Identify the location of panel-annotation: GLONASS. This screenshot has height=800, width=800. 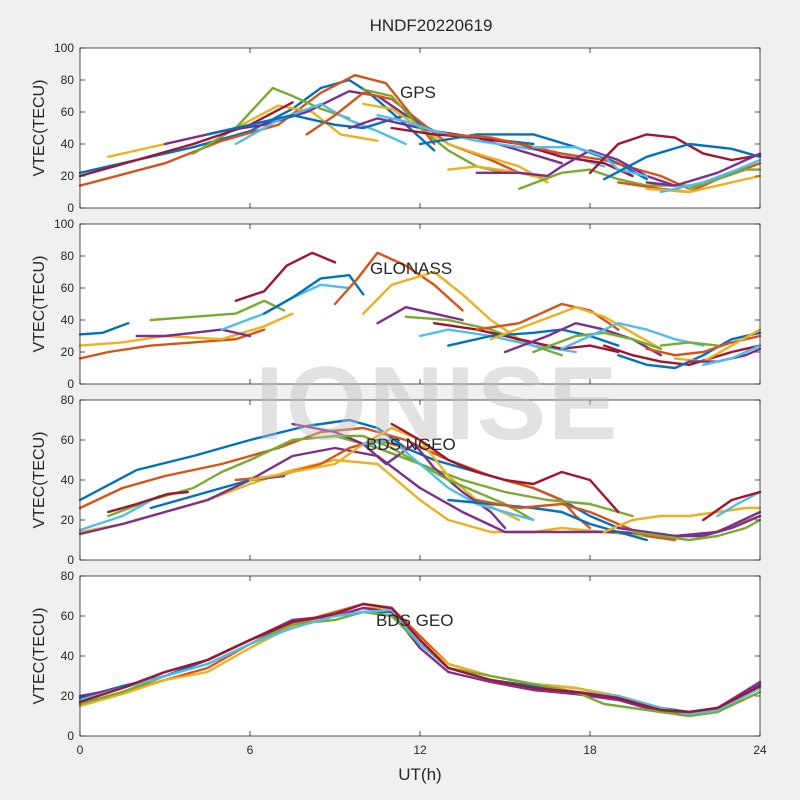
(411, 268).